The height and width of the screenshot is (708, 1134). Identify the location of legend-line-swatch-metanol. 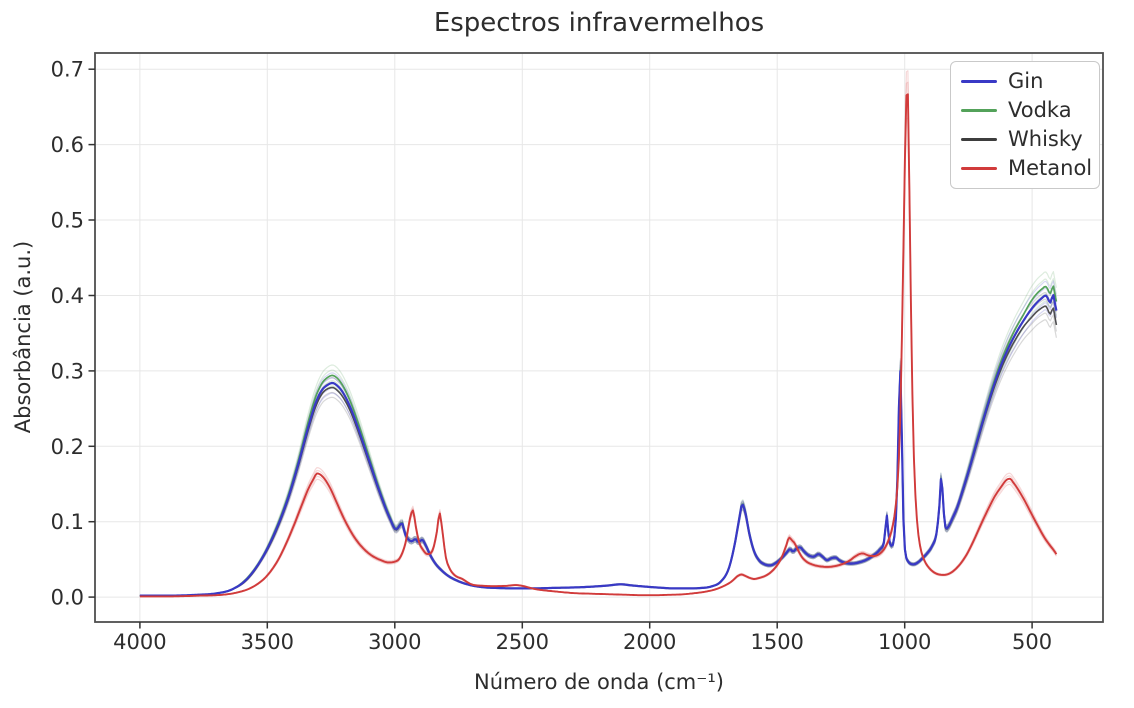
(979, 168).